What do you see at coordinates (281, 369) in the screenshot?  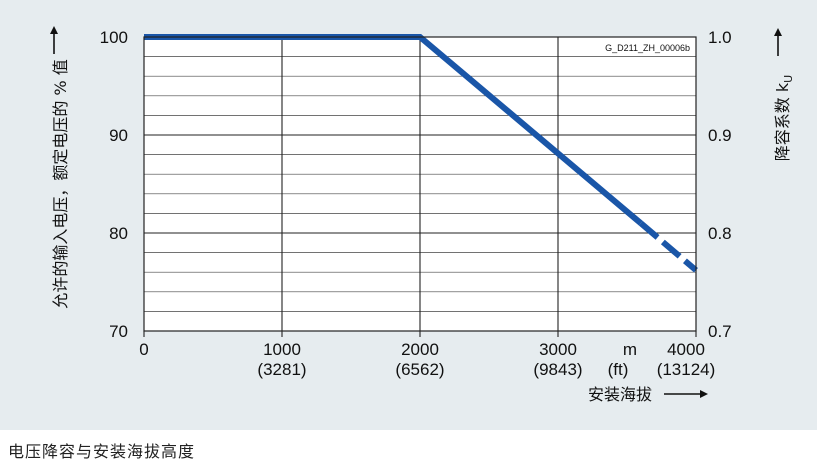 I see `x-tick-ft-label: (3281)` at bounding box center [281, 369].